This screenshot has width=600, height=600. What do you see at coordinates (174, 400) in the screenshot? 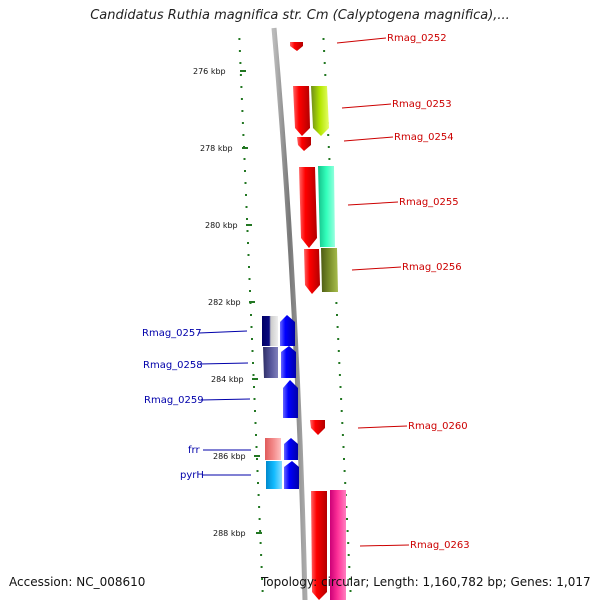
I see `gene-label-rmag-0259: Rmag_0259` at bounding box center [174, 400].